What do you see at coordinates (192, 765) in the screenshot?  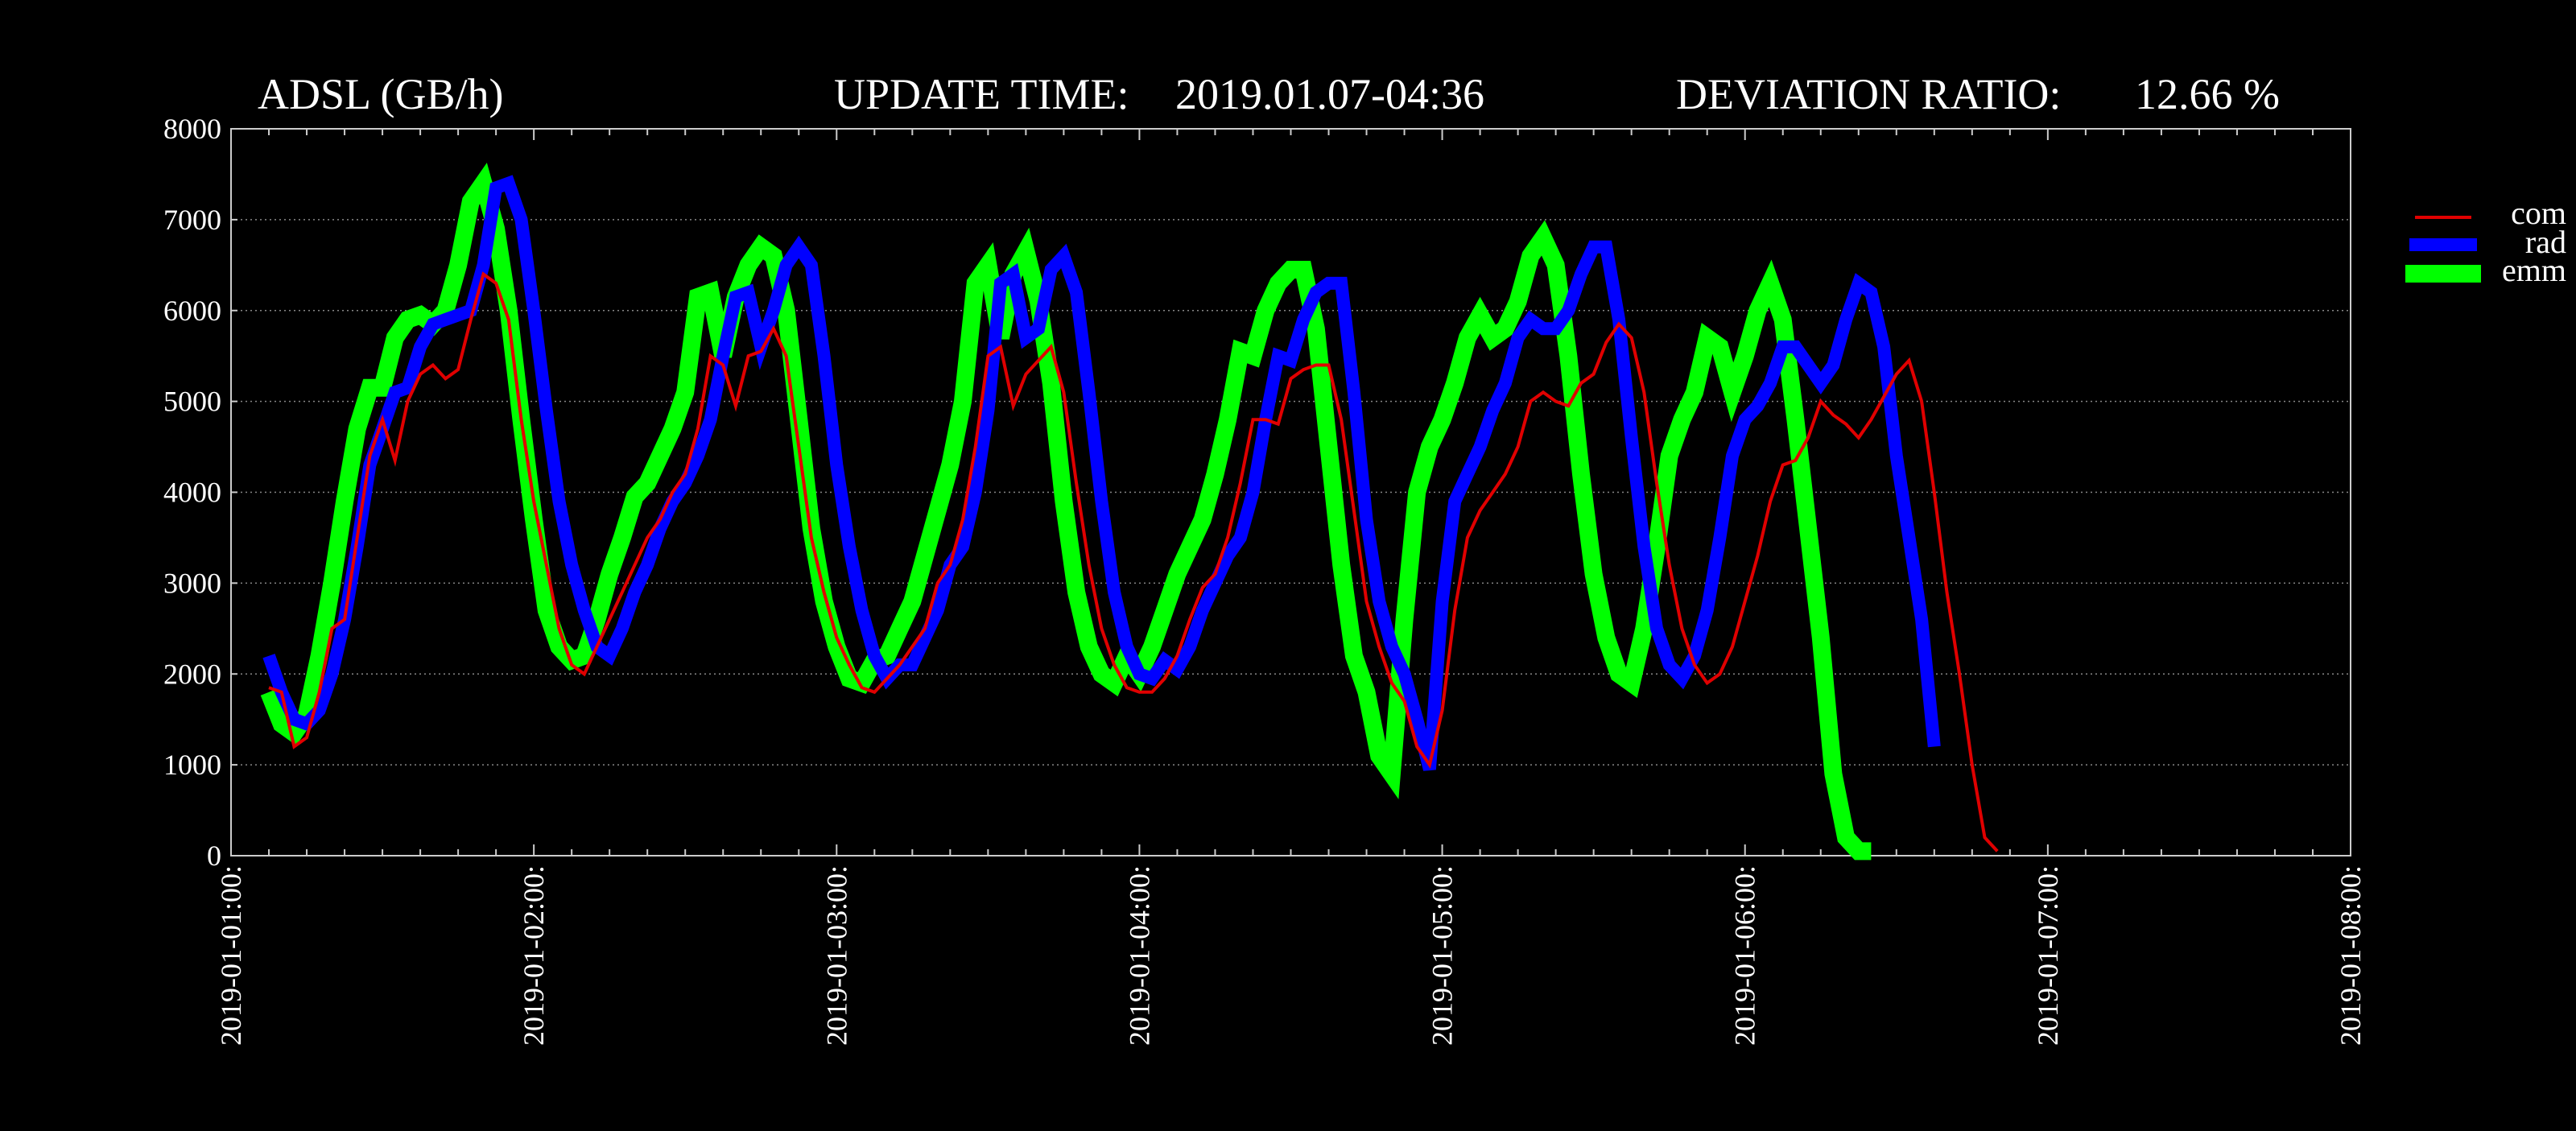 I see `y-tick-label: 1000` at bounding box center [192, 765].